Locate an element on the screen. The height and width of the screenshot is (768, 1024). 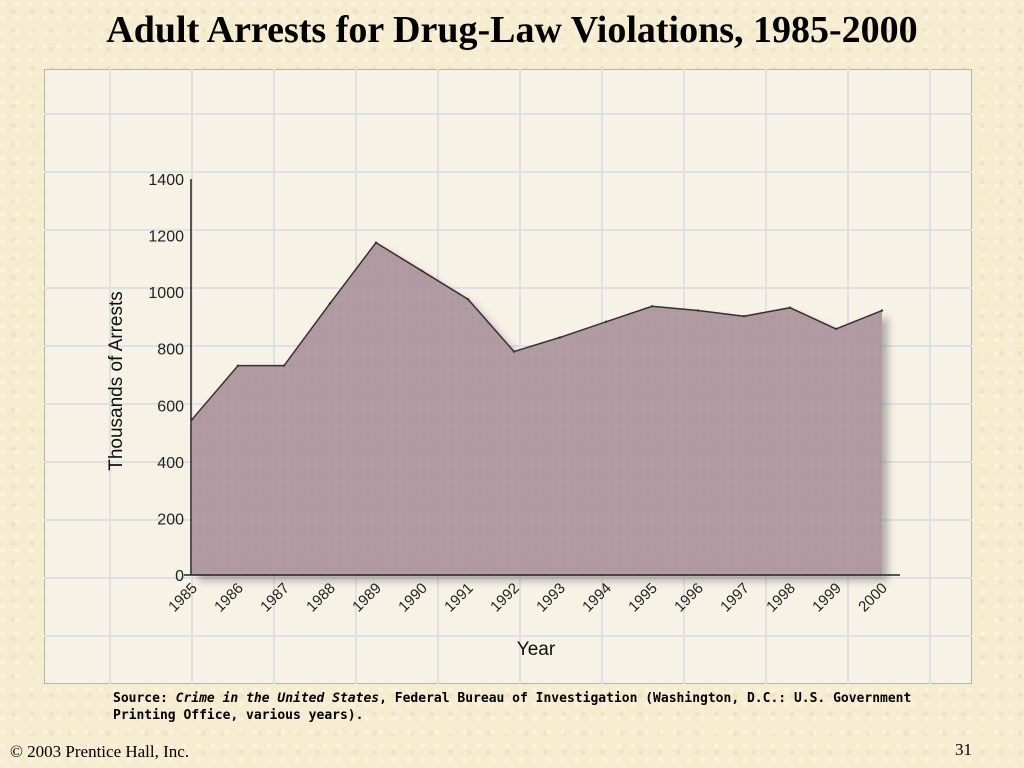
data-point-1998 is located at coordinates (790, 307).